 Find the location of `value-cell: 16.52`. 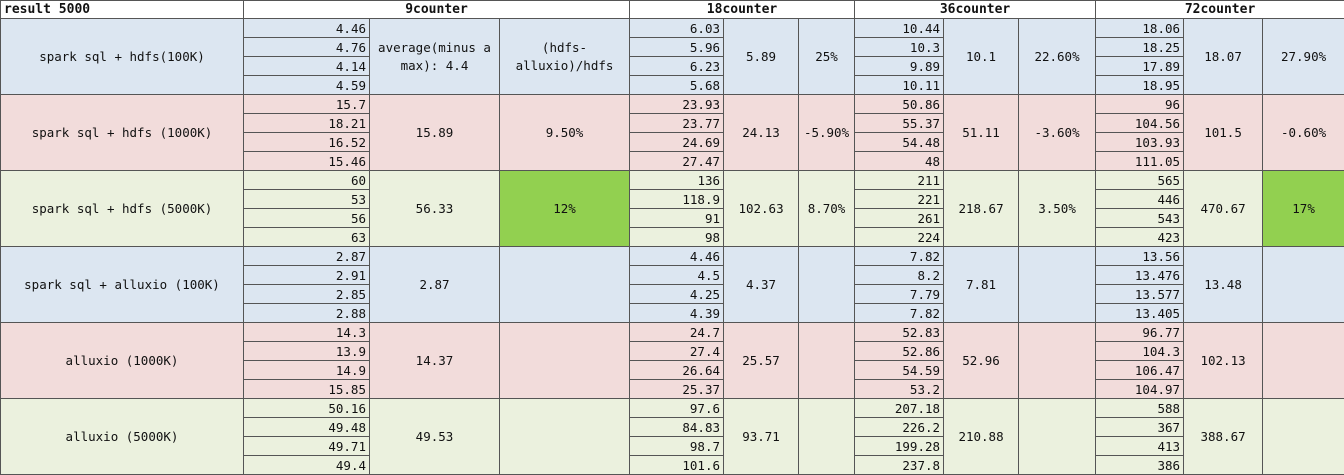

value-cell: 16.52 is located at coordinates (306, 142).